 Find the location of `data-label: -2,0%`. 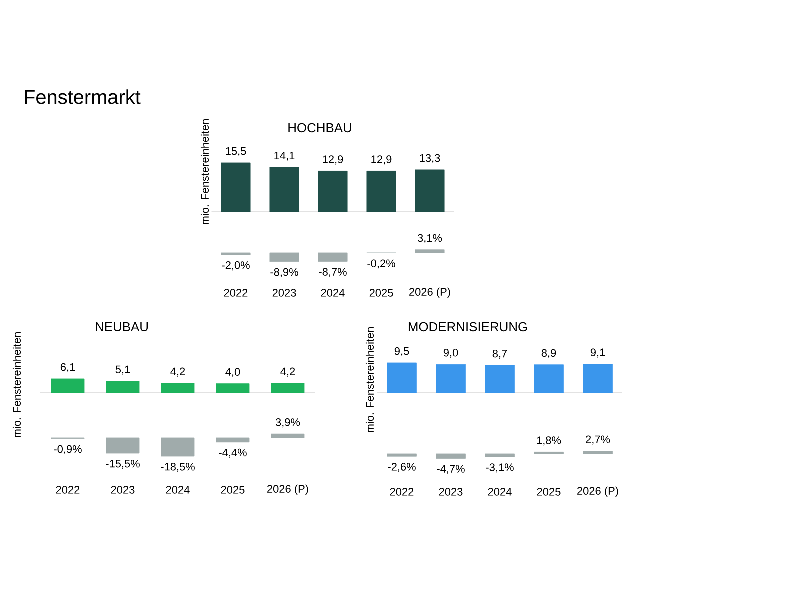

data-label: -2,0% is located at coordinates (236, 266).